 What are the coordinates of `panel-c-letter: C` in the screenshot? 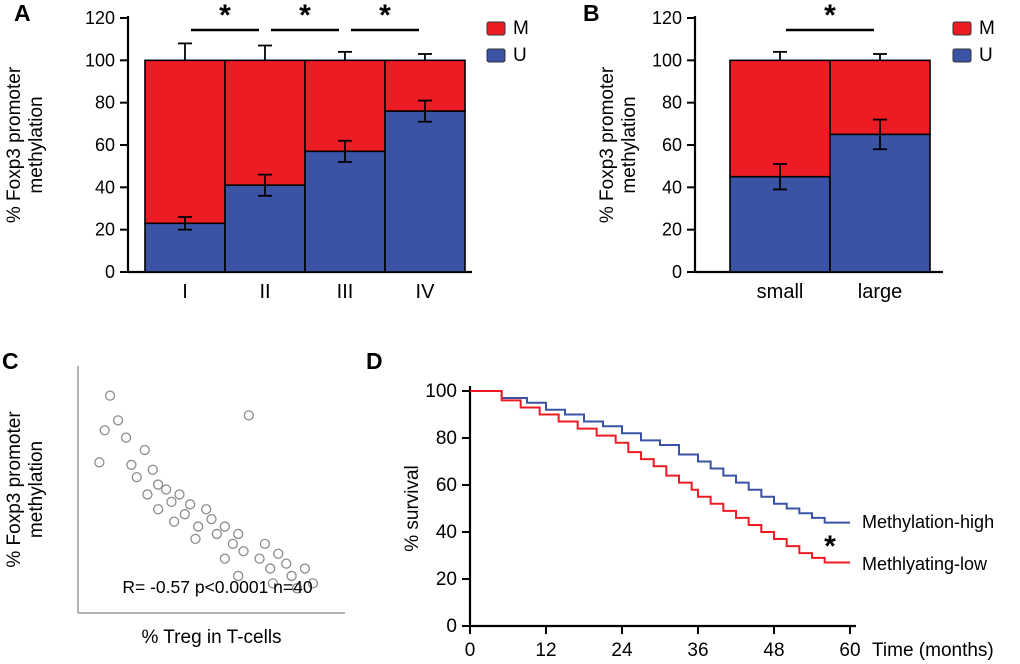 It's located at (10, 361).